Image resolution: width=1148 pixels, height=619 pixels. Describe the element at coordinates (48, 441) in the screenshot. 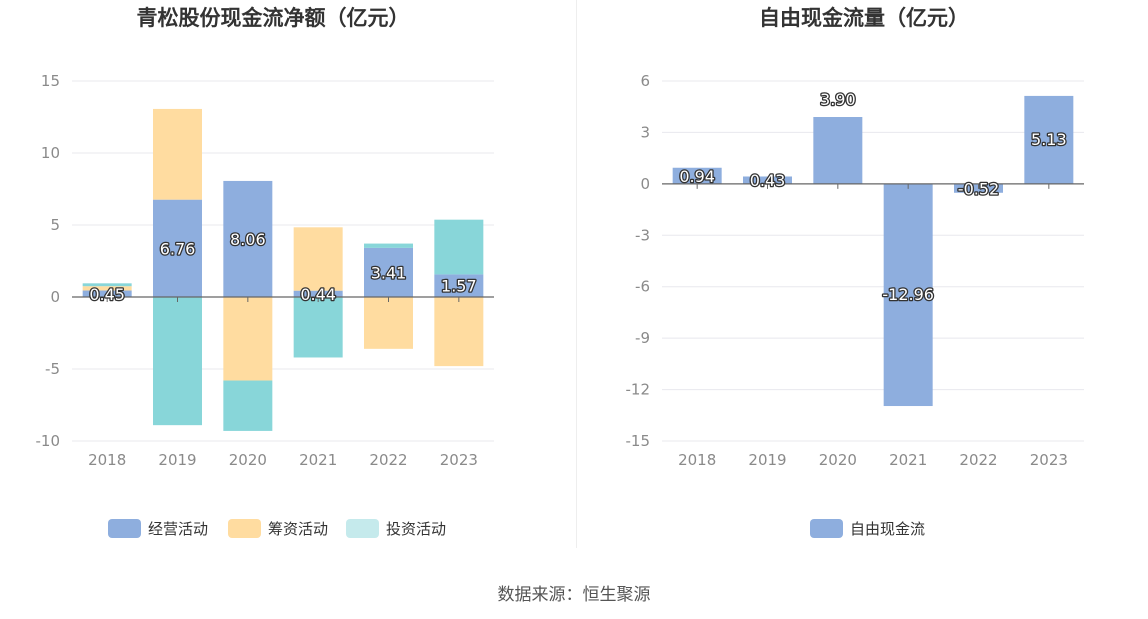

I see `y-tick-label: -10` at that location.